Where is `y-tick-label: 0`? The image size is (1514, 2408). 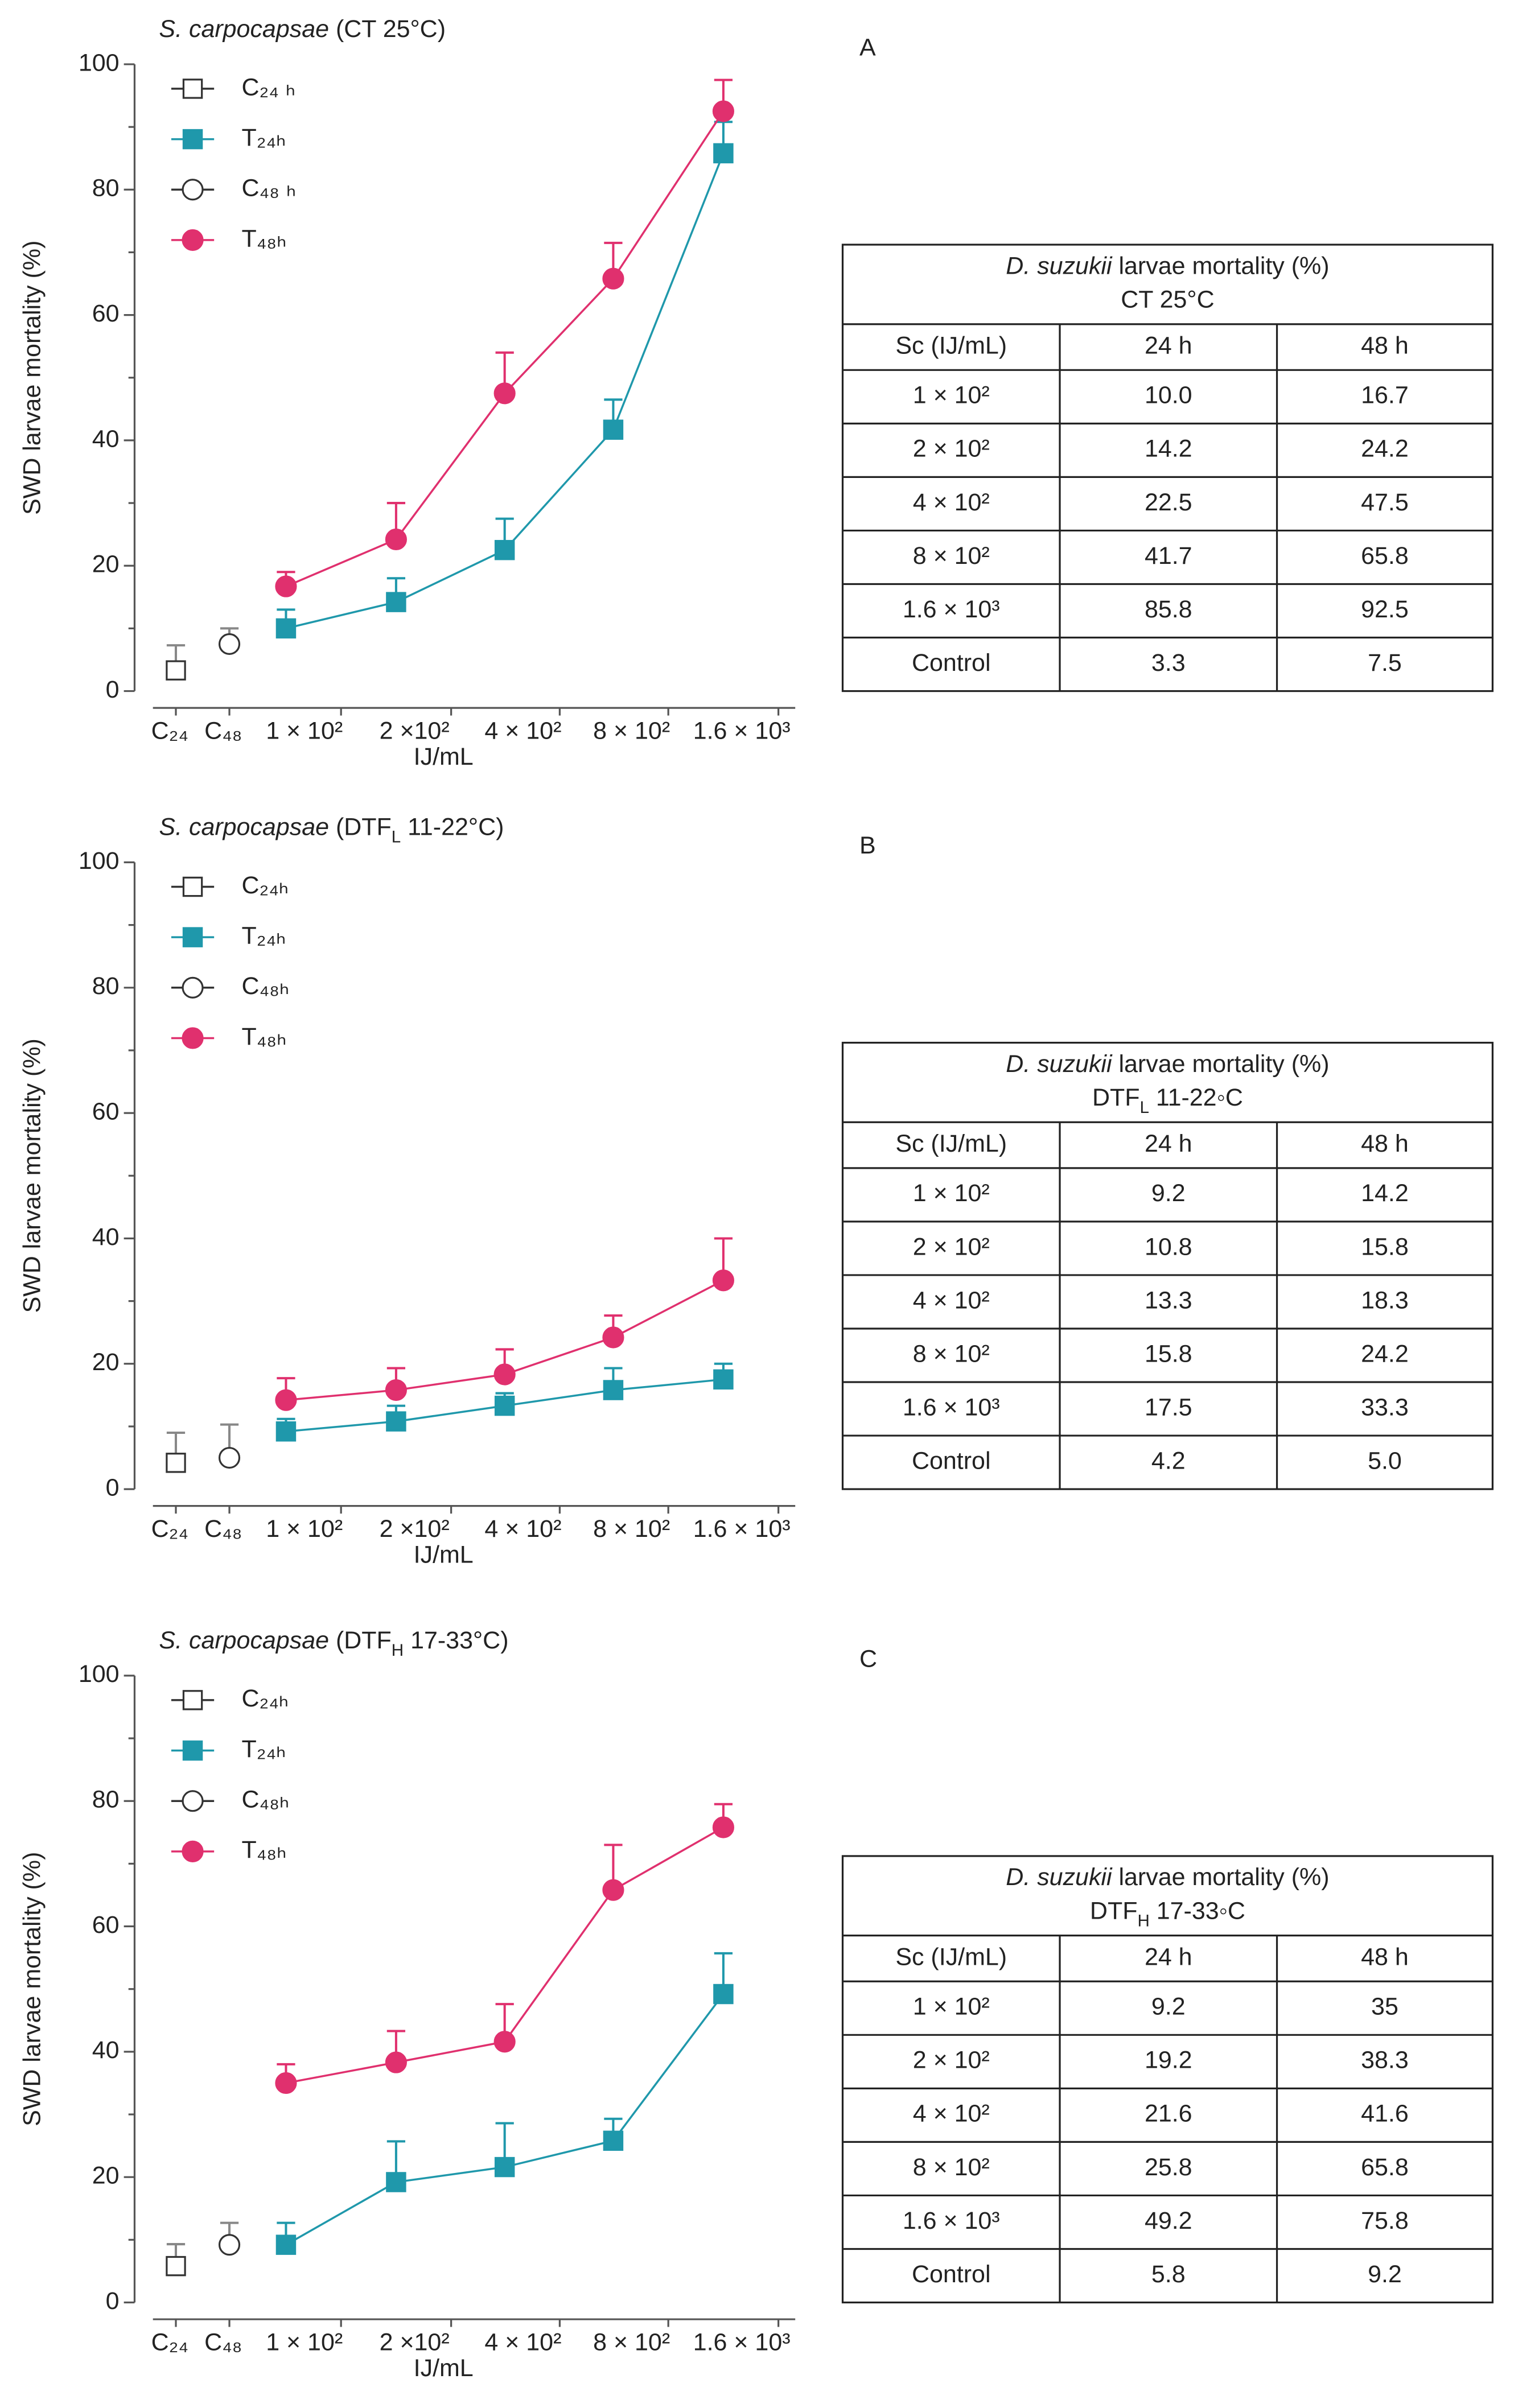 y-tick-label: 0 is located at coordinates (113, 690).